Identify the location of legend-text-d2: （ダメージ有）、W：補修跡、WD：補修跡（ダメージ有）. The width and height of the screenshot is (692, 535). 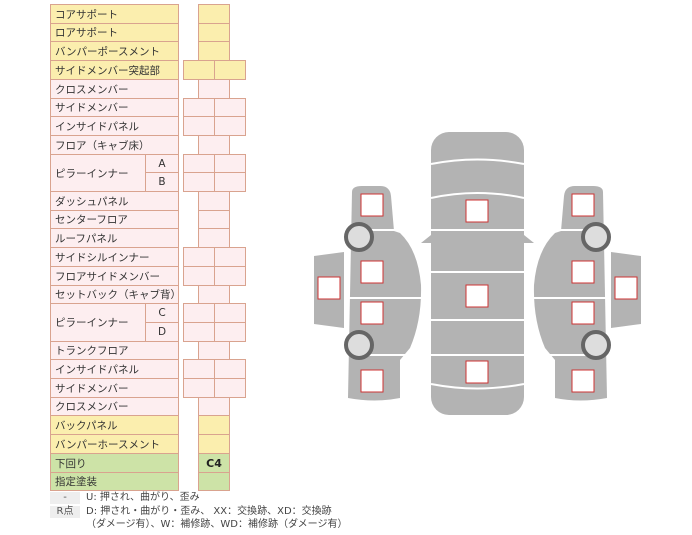
(217, 524).